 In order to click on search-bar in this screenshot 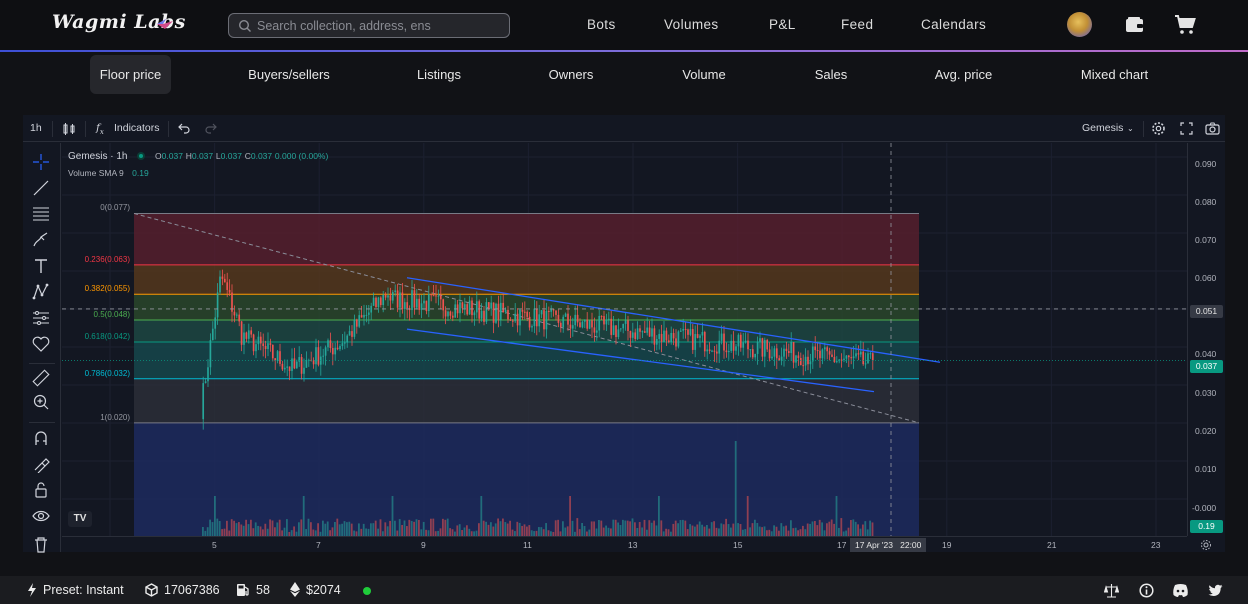, I will do `click(369, 25)`.